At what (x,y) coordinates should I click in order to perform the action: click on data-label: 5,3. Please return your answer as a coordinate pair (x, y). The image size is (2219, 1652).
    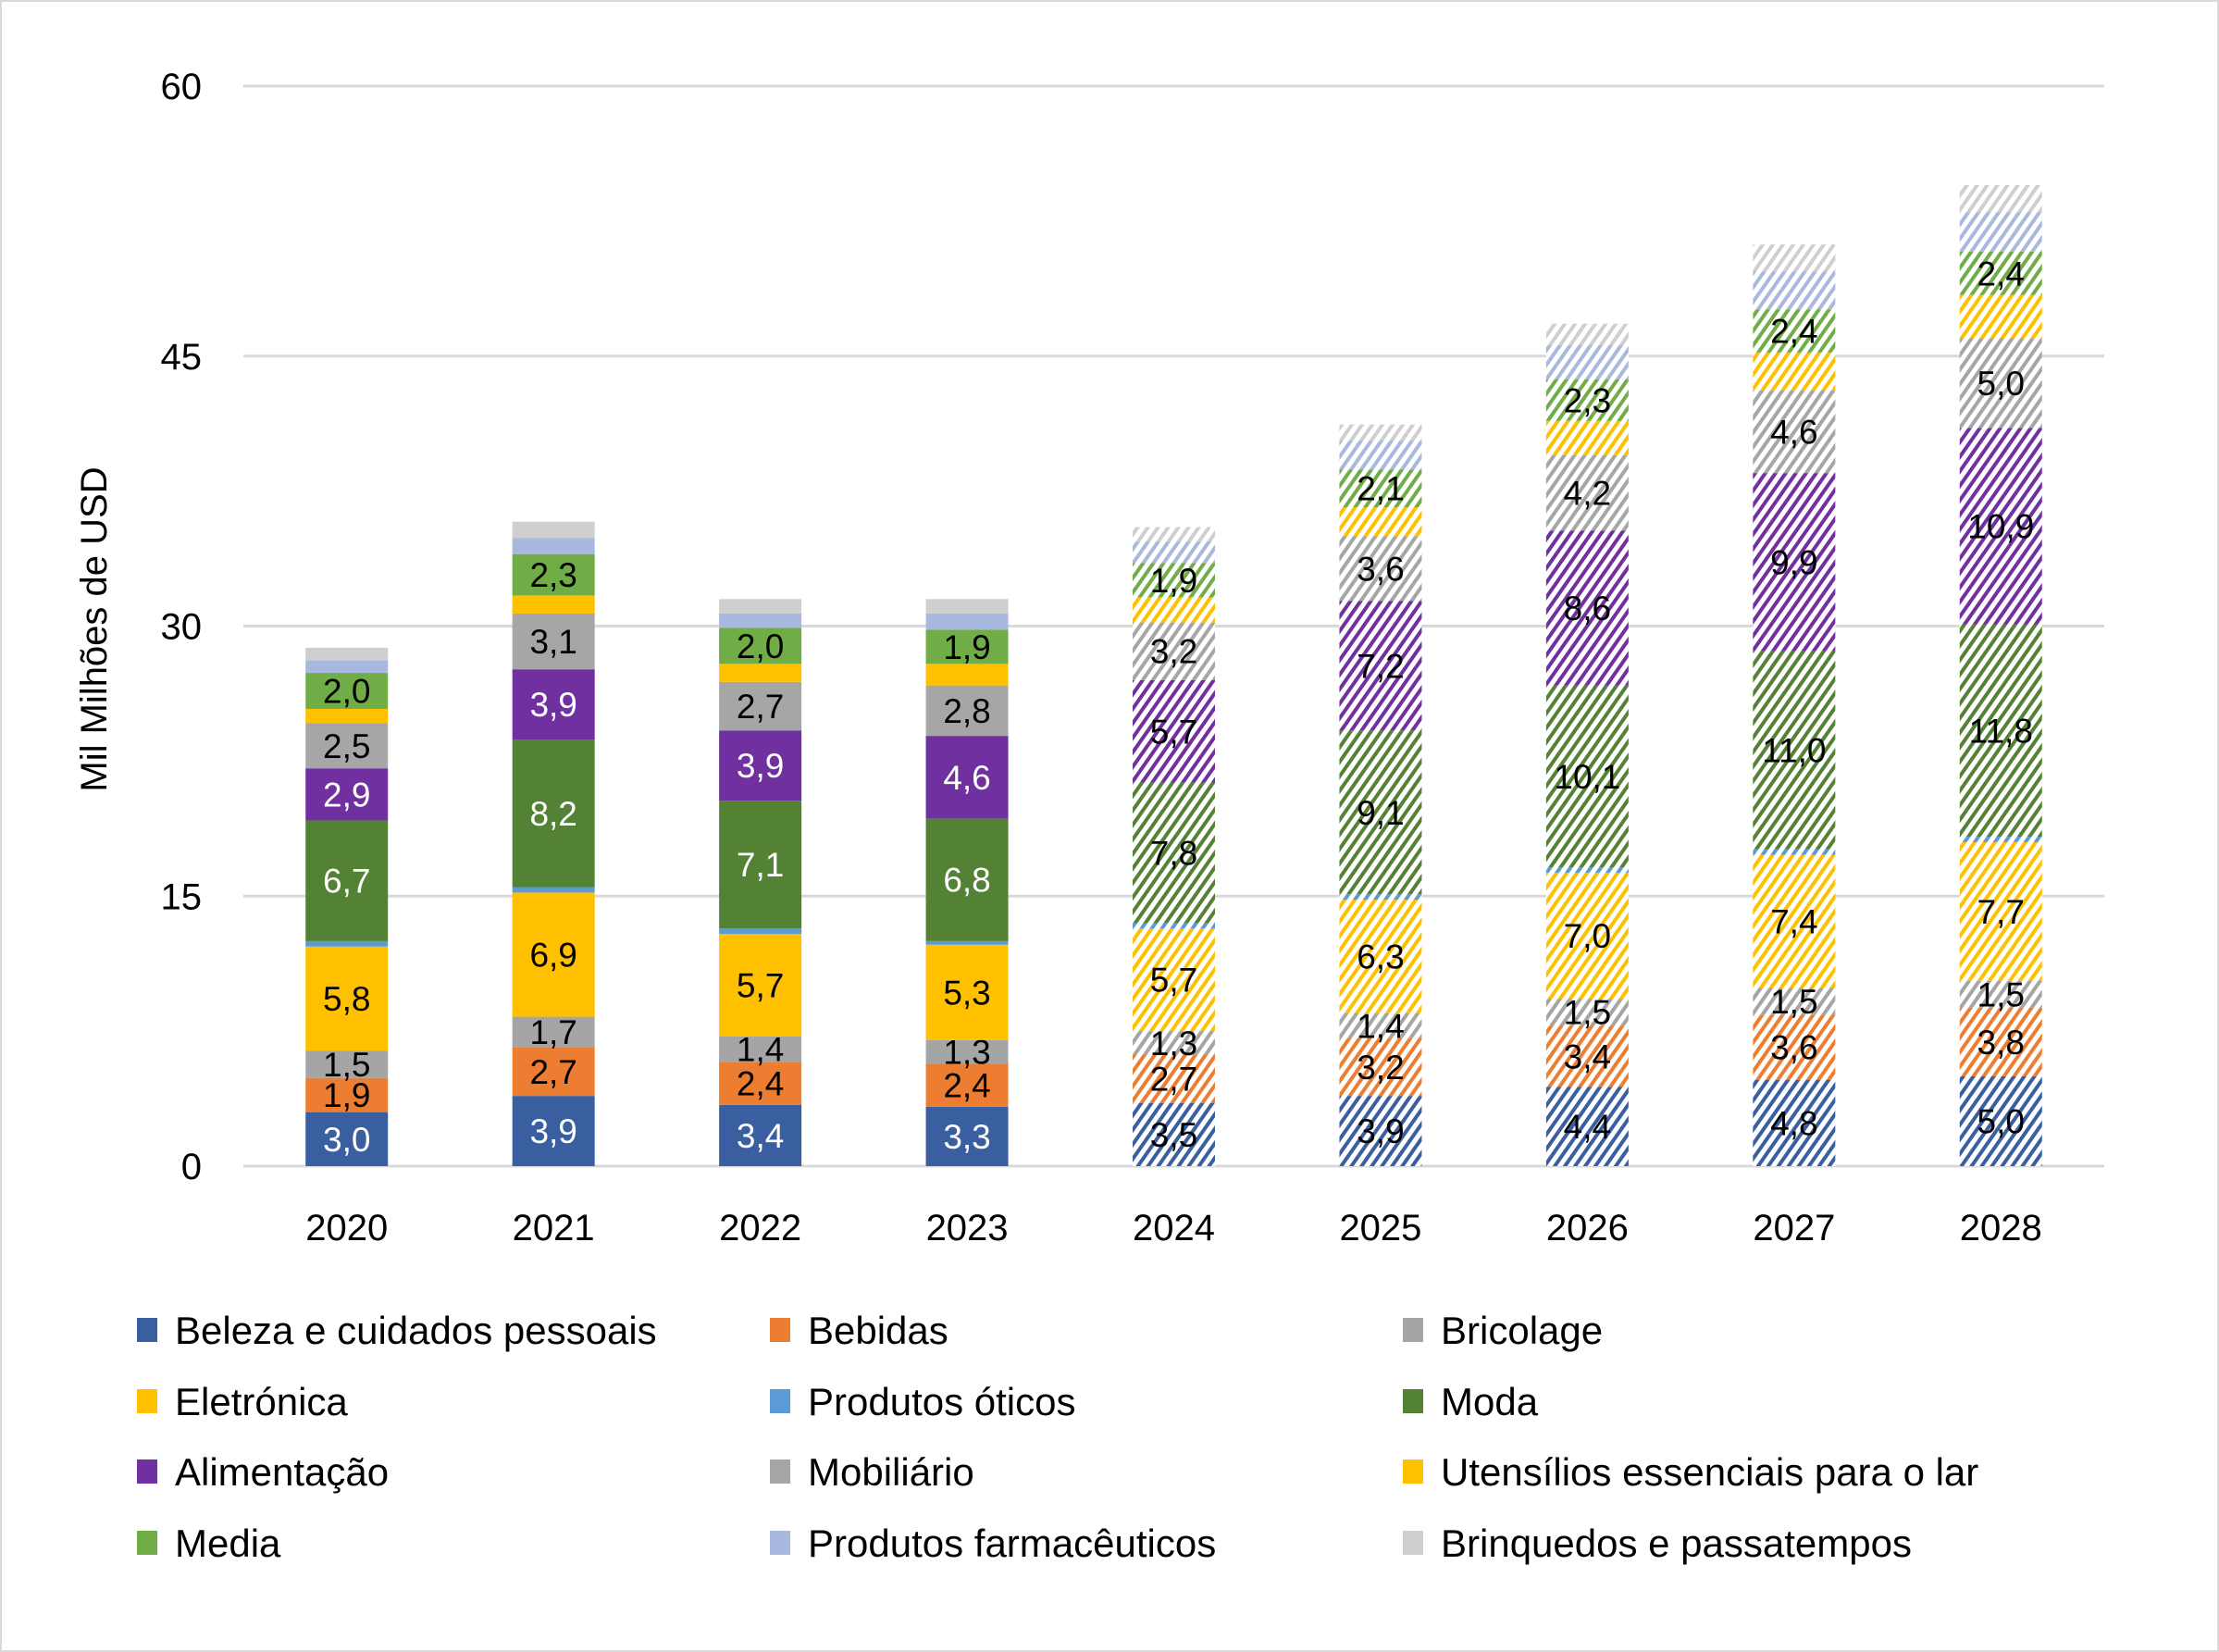
    Looking at the image, I should click on (967, 993).